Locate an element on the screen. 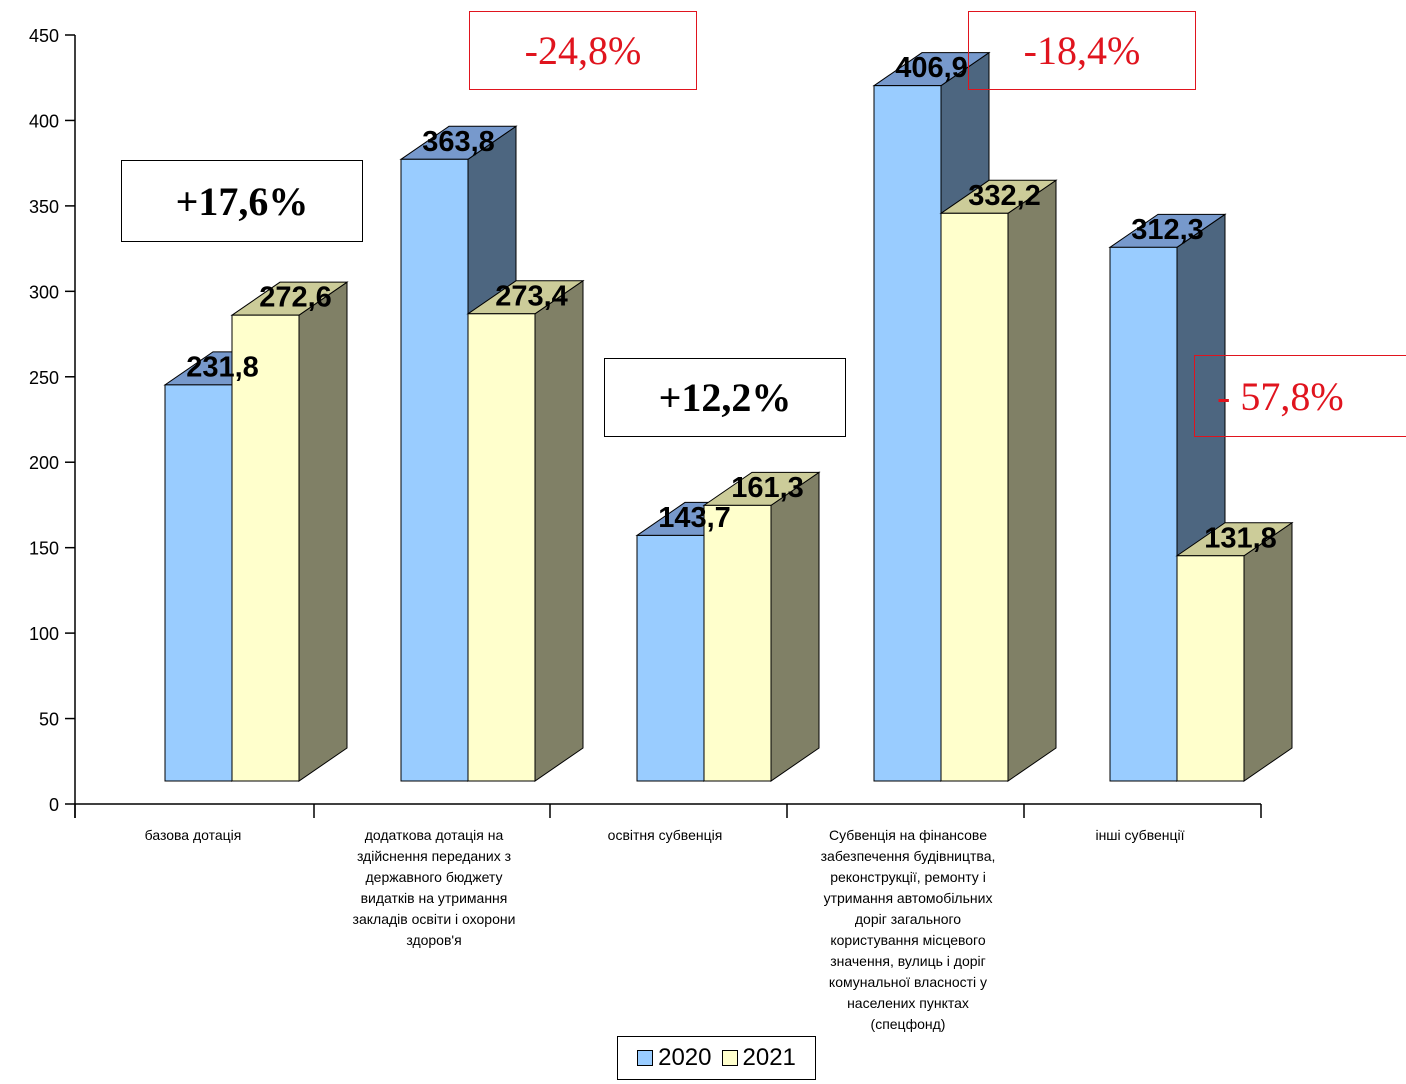 Image resolution: width=1406 pixels, height=1084 pixels. category-label-line: Субвенція на фінансове is located at coordinates (908, 835).